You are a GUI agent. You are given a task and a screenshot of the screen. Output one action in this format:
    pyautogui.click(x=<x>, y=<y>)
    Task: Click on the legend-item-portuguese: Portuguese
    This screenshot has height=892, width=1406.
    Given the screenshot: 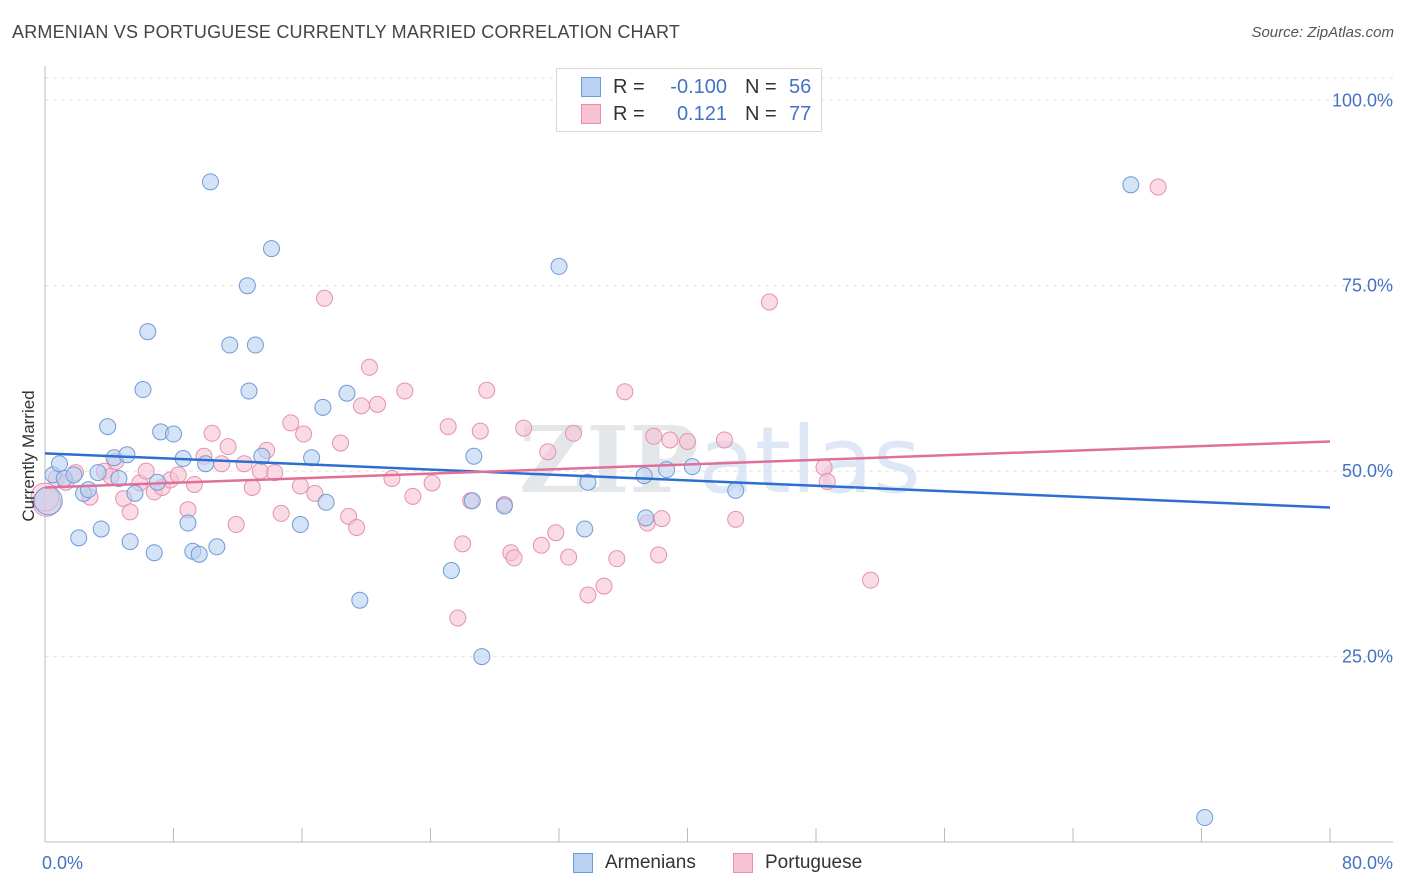 What is the action you would take?
    pyautogui.click(x=797, y=863)
    